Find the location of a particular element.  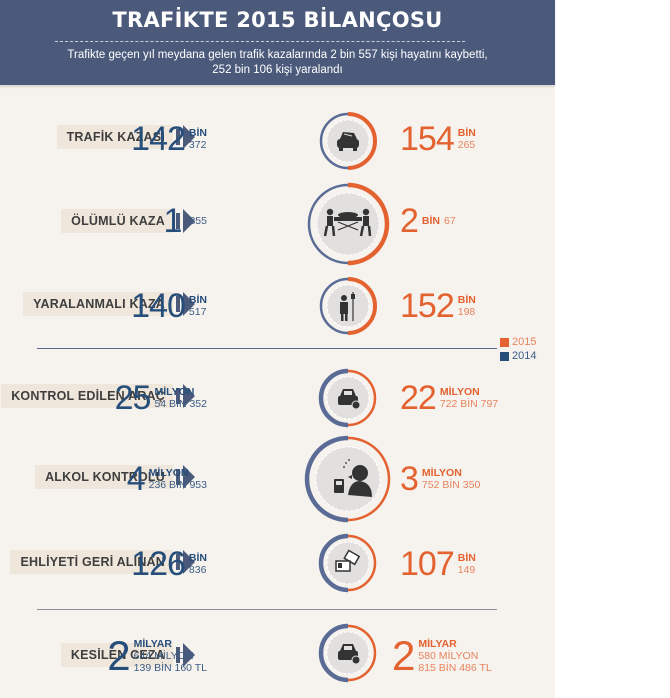

value-2014: 25 MİLYON 54 BİN 352 is located at coordinates (160, 398).